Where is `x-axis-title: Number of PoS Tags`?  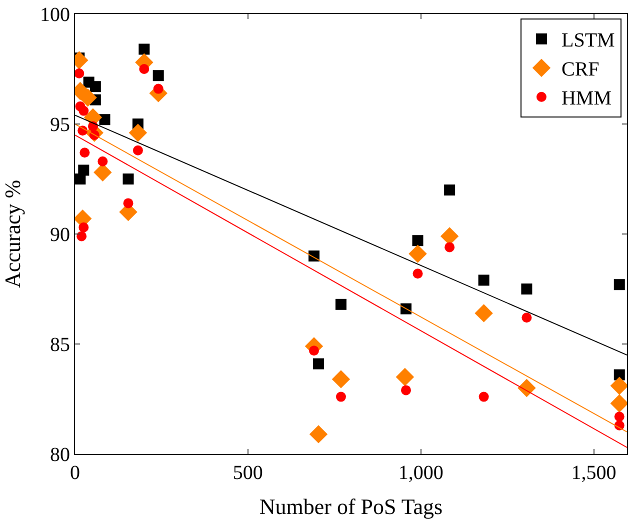 x-axis-title: Number of PoS Tags is located at coordinates (351, 506).